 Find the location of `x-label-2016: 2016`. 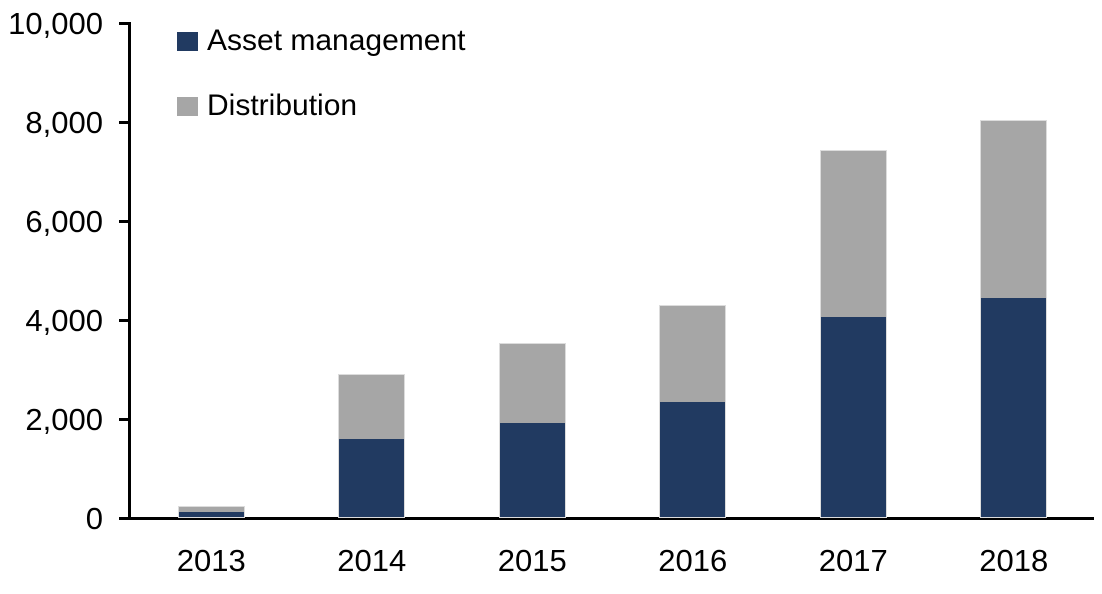

x-label-2016: 2016 is located at coordinates (693, 560).